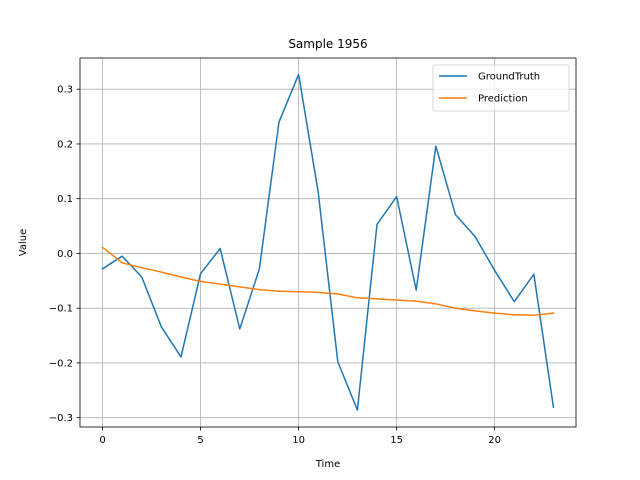 Image resolution: width=640 pixels, height=480 pixels. I want to click on x-axis: 0 5 10 15 20, so click(300, 436).